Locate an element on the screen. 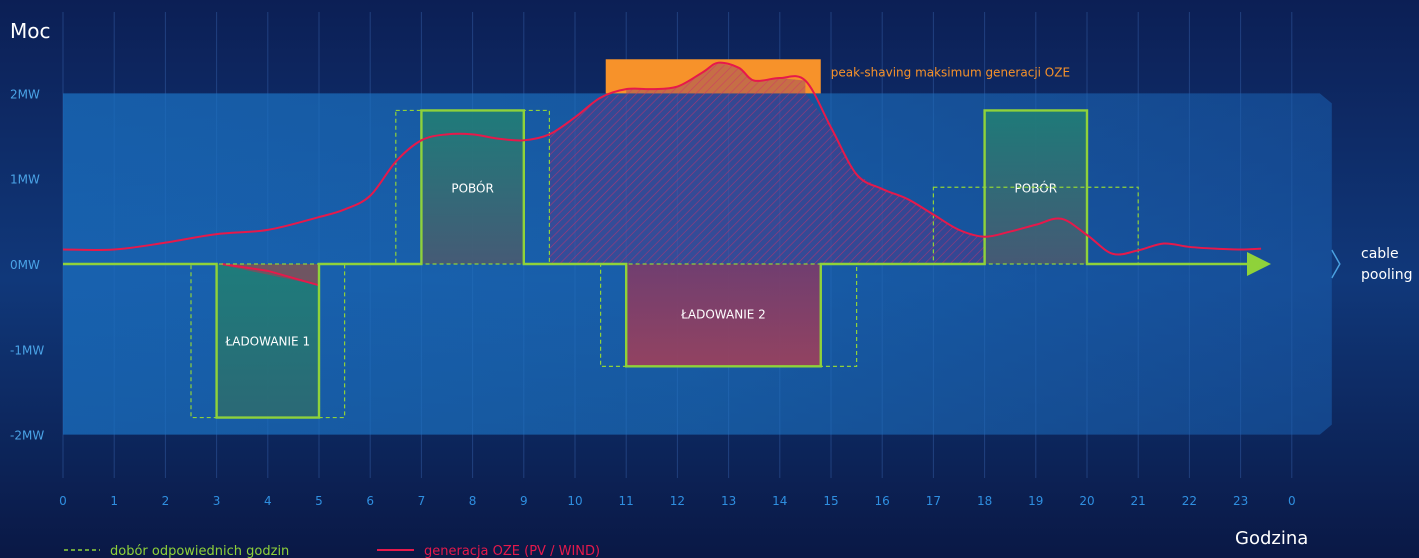  x-tick-7: 7 is located at coordinates (422, 501).